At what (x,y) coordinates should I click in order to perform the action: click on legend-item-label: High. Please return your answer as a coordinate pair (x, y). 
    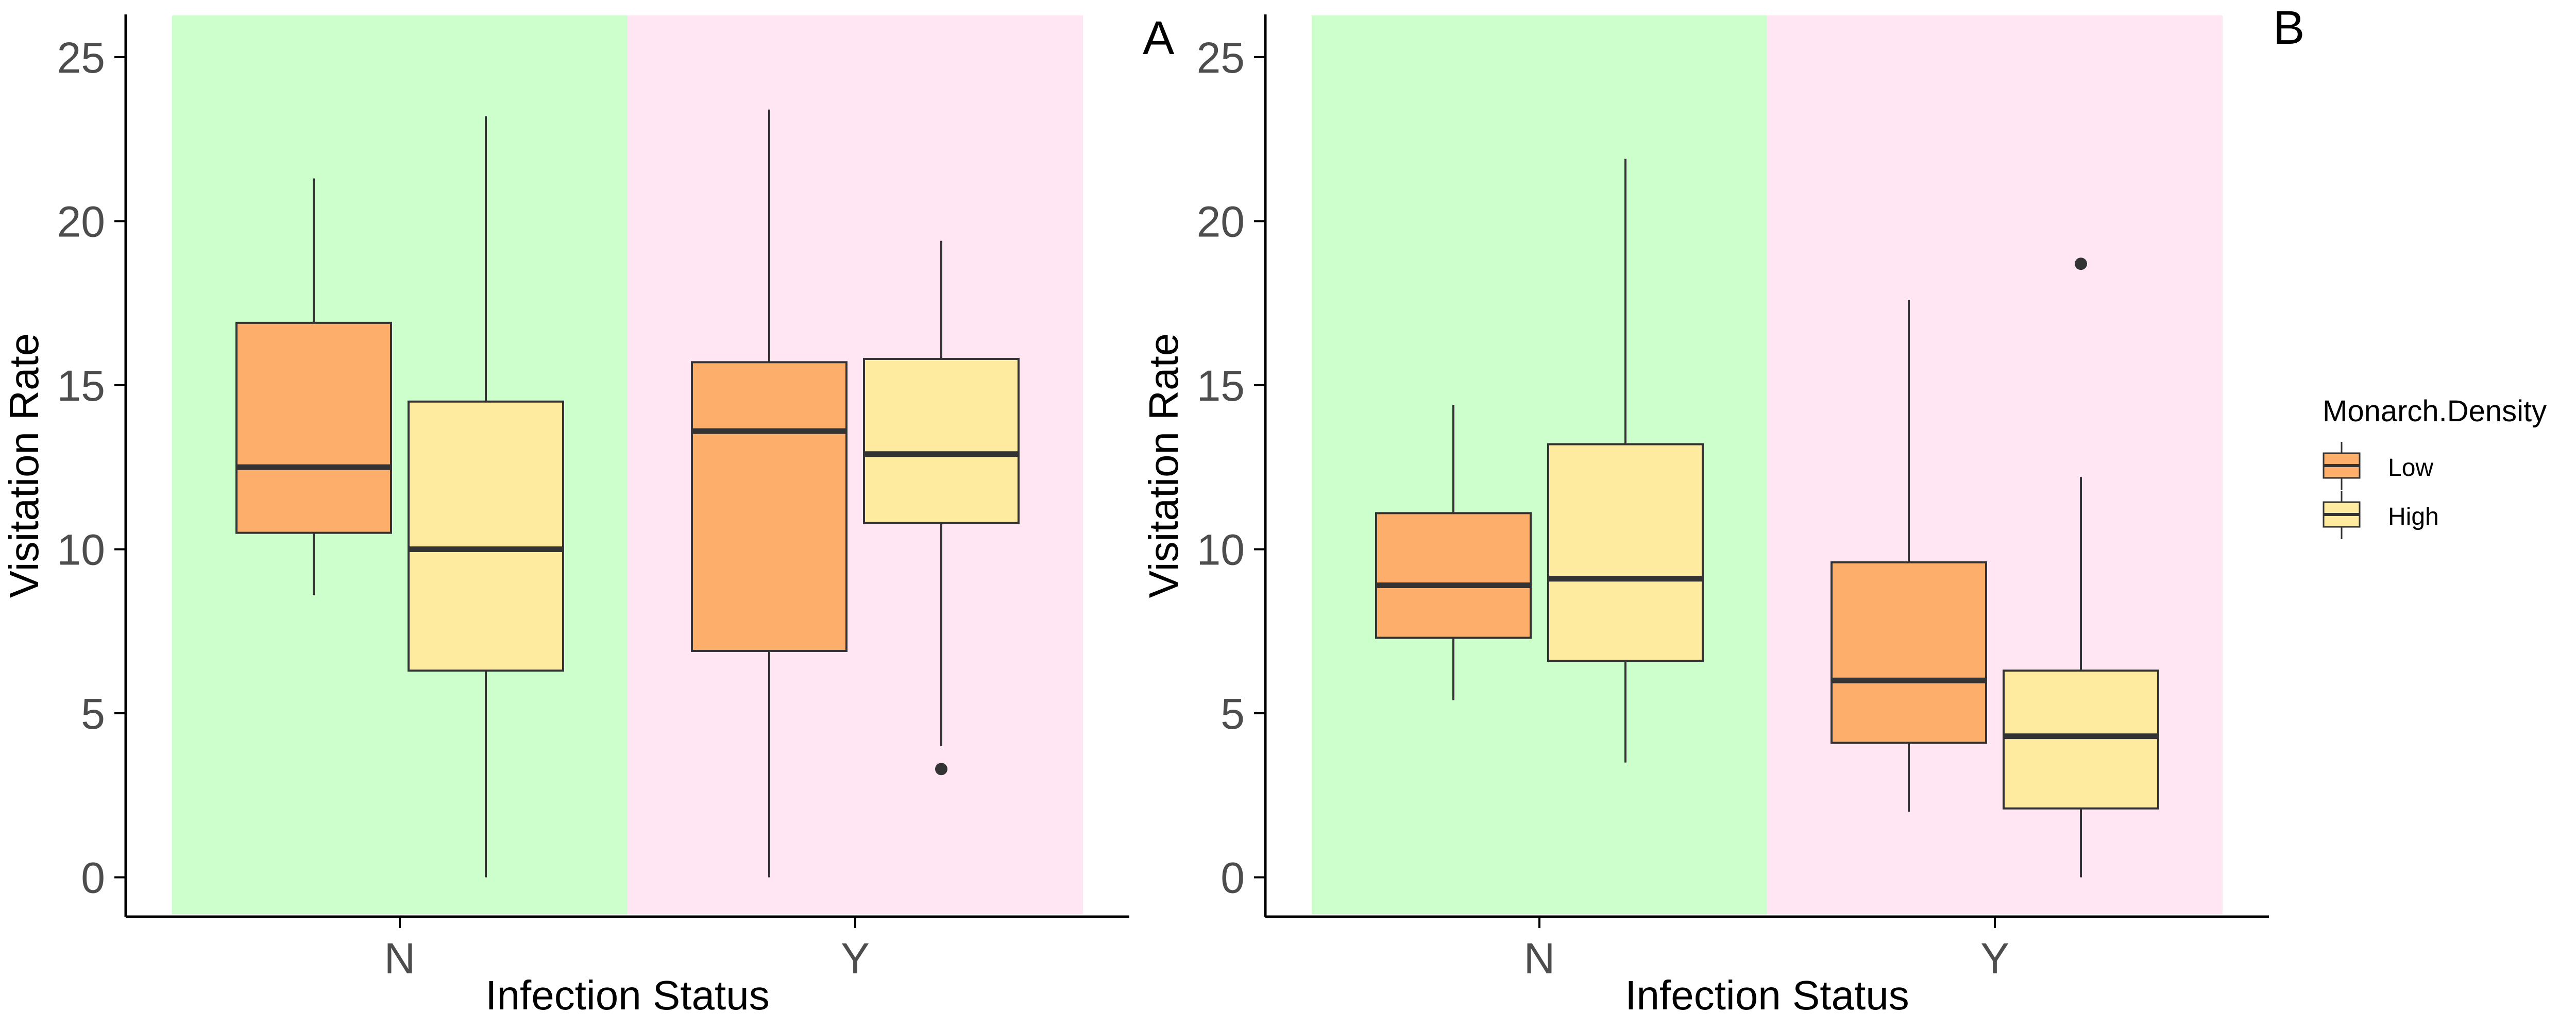
    Looking at the image, I should click on (2413, 516).